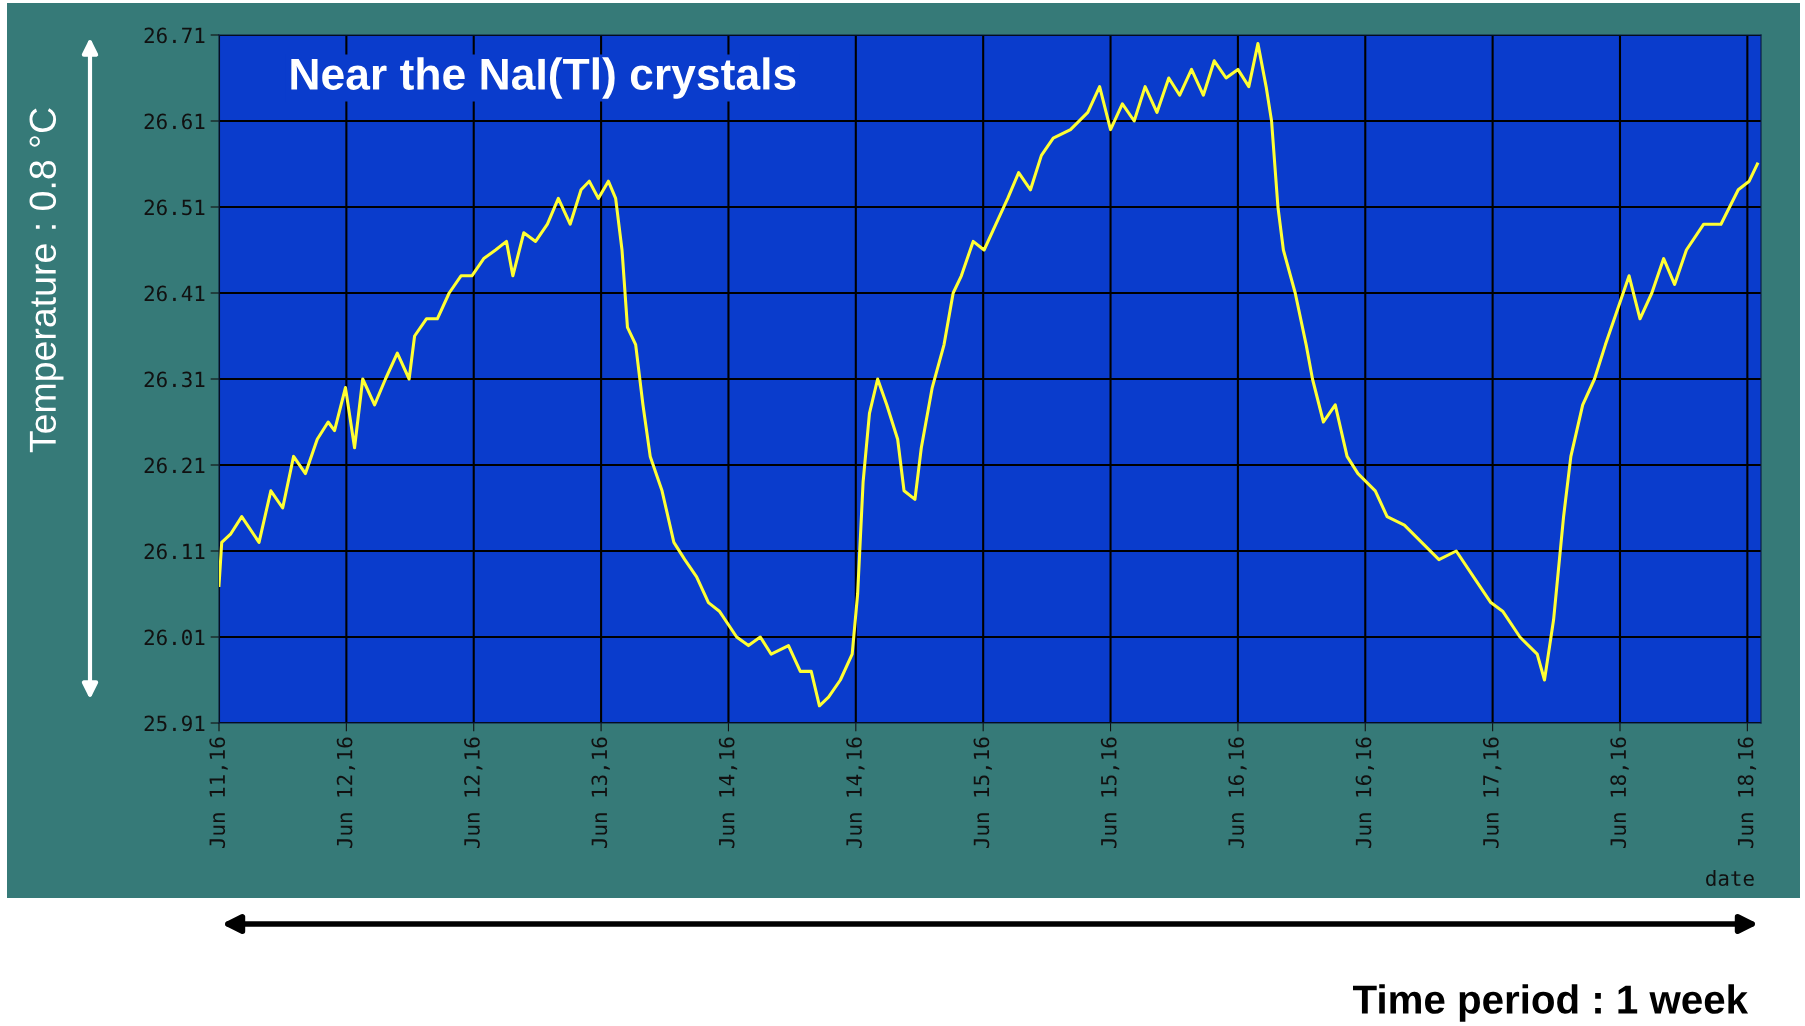 The height and width of the screenshot is (1026, 1805). What do you see at coordinates (174, 207) in the screenshot?
I see `y-tick-label: 26.51` at bounding box center [174, 207].